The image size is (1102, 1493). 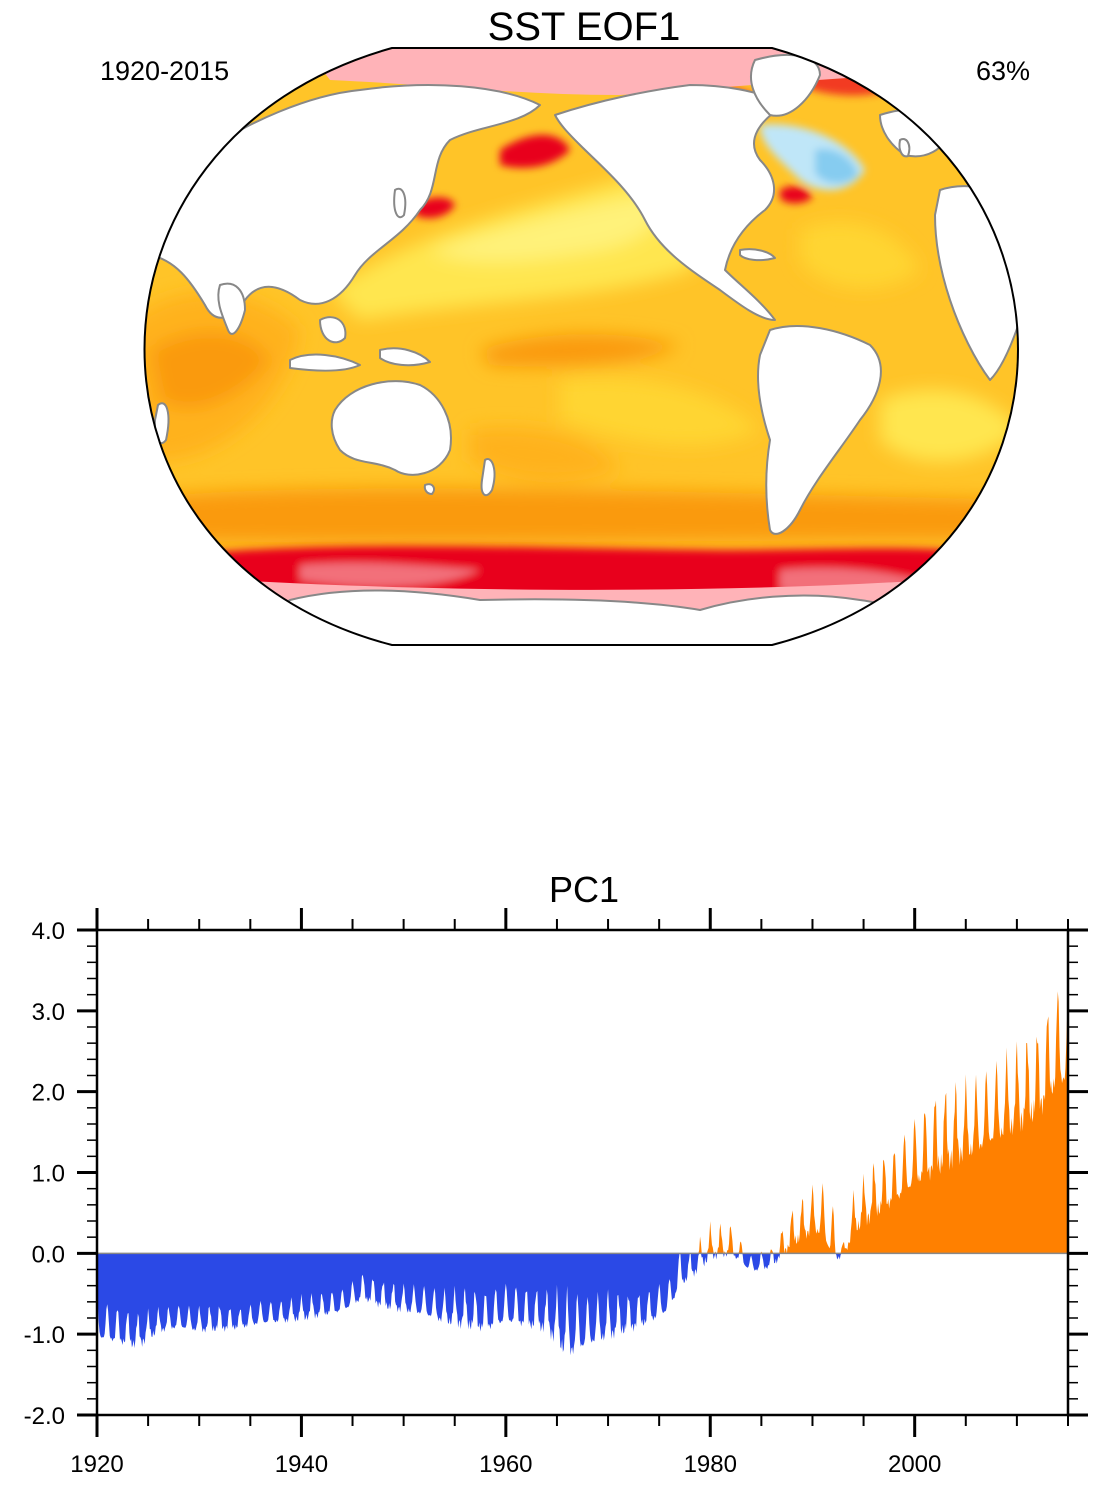 I want to click on indian-ocean-deep, so click(x=210, y=369).